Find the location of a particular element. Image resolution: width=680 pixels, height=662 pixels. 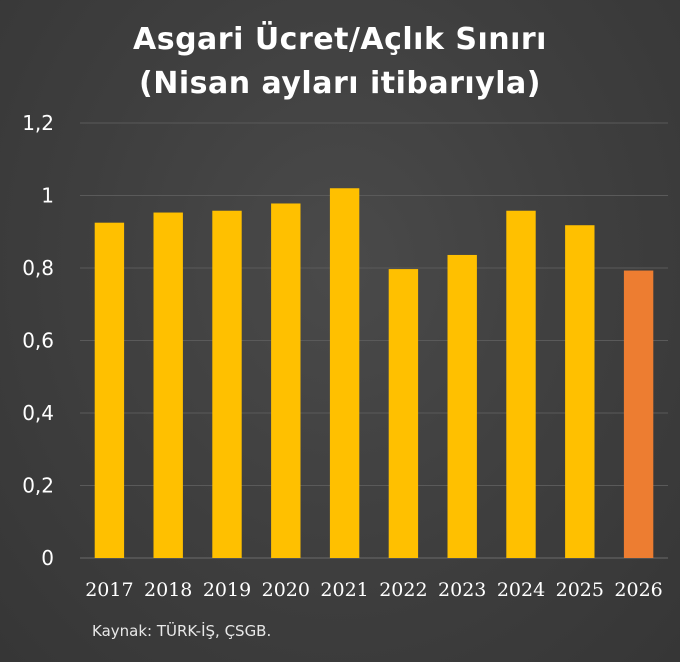

x-tick-label: 2020 is located at coordinates (286, 590).